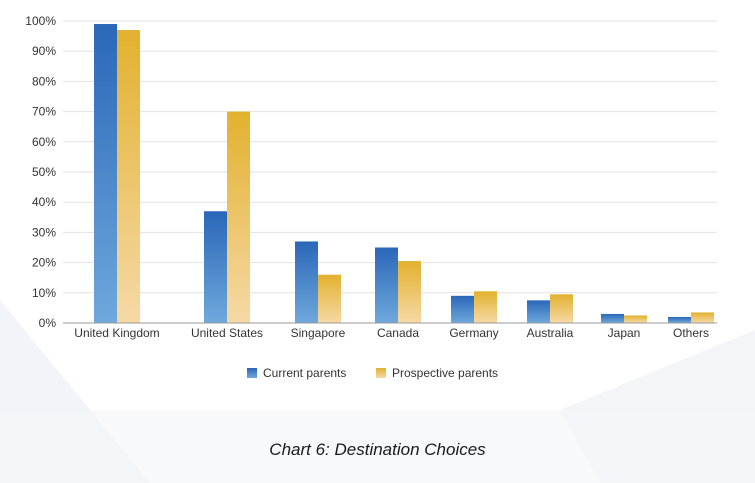 This screenshot has width=755, height=483. What do you see at coordinates (44, 112) in the screenshot?
I see `y-tick-label: 70%` at bounding box center [44, 112].